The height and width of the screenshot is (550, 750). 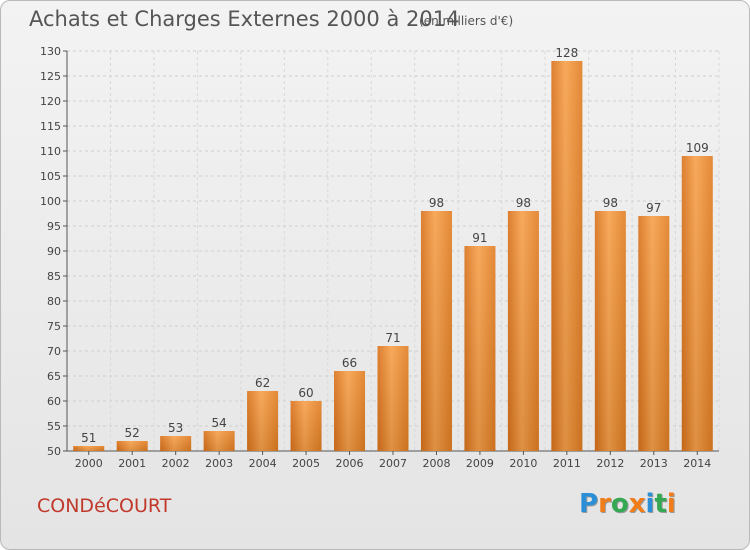 I want to click on x-tick-label: 2014, so click(x=697, y=463).